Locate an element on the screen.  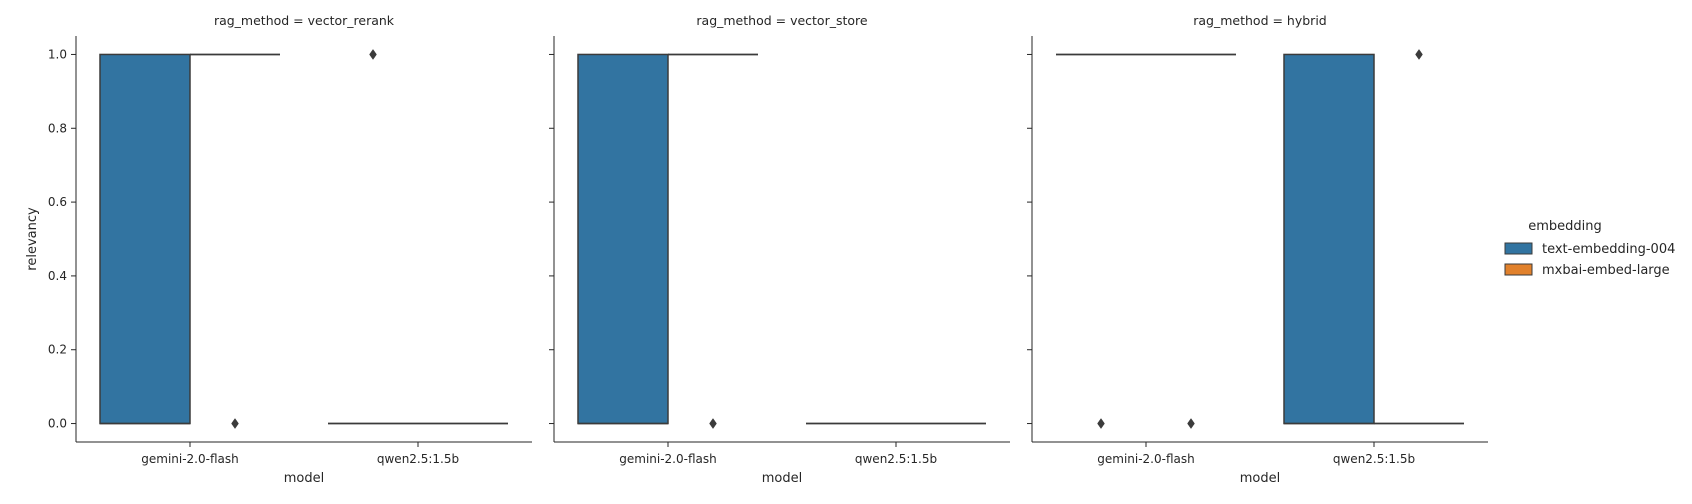
y-axis-label: relevancy is located at coordinates (32, 239).